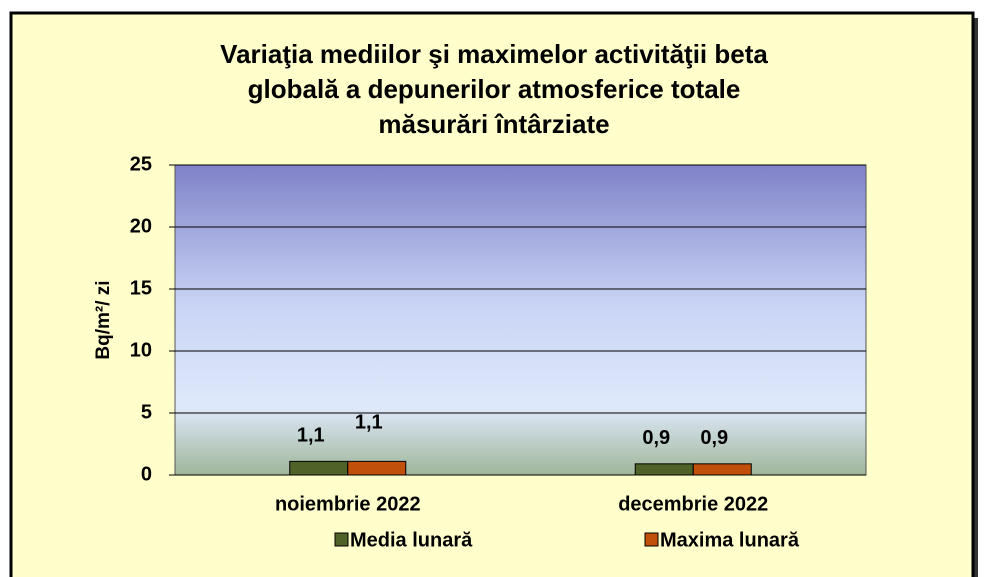 The image size is (986, 577). Describe the element at coordinates (146, 412) in the screenshot. I see `y-tick-label: 5` at that location.